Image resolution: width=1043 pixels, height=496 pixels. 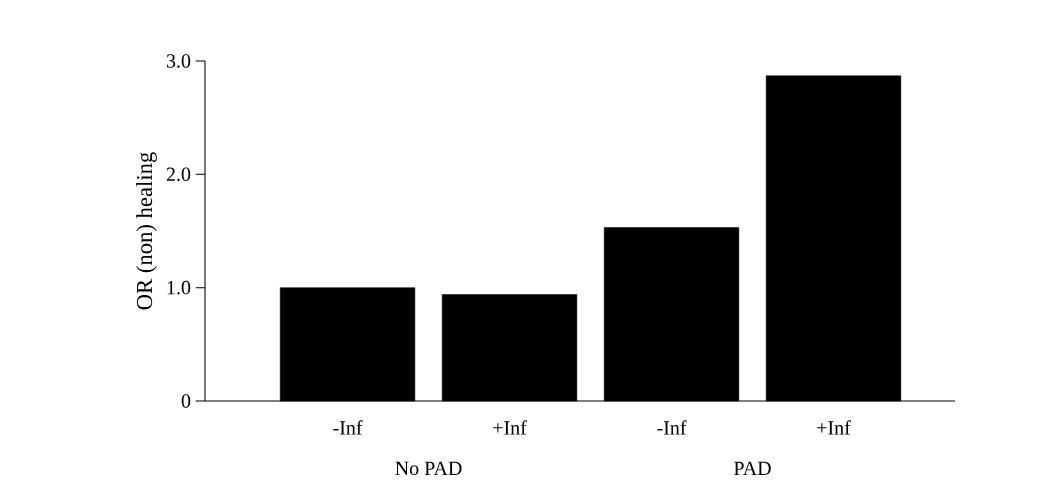 I want to click on y-axis-title: OR (non) healing, so click(x=146, y=231).